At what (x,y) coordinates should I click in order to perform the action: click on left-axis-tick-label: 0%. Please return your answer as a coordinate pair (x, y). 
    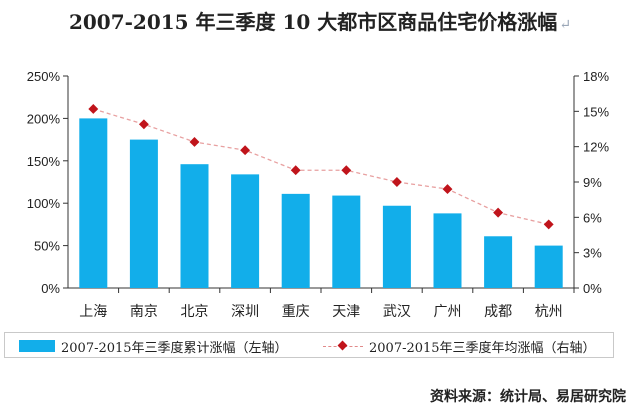
    Looking at the image, I should click on (50, 288).